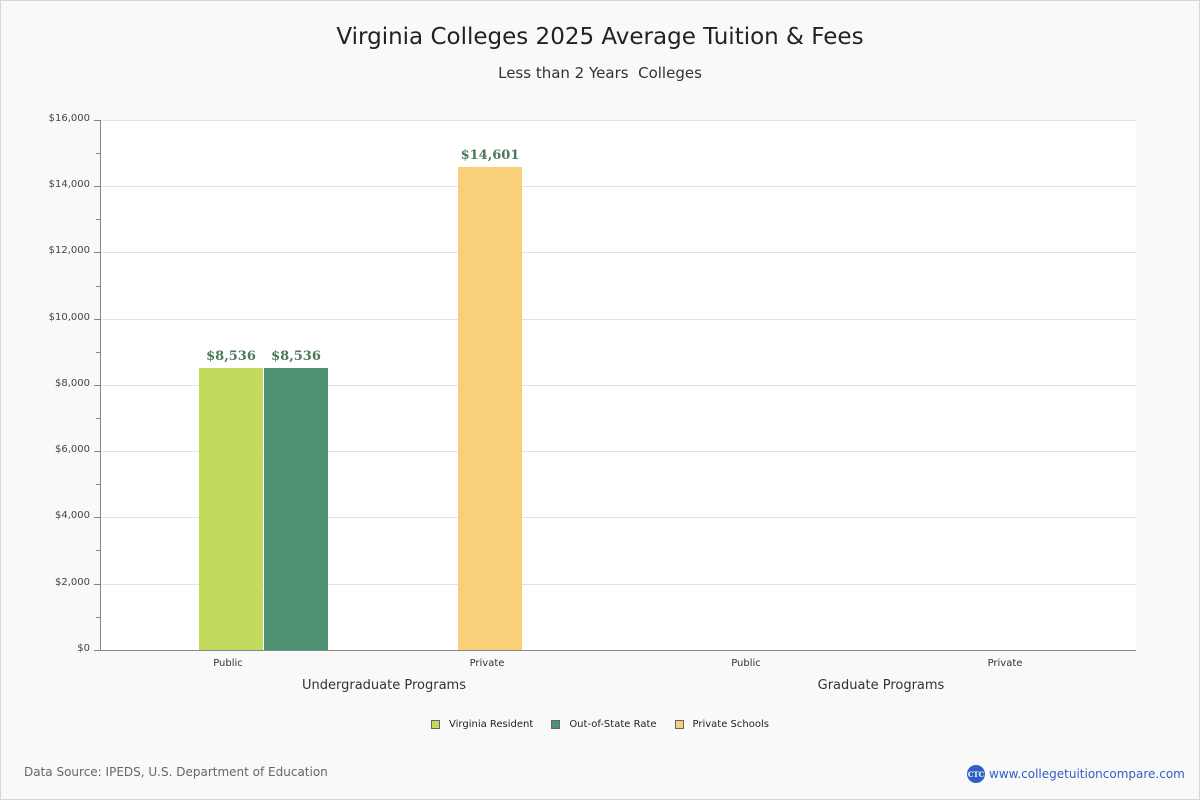  What do you see at coordinates (83, 648) in the screenshot?
I see `y-tick-label: $0` at bounding box center [83, 648].